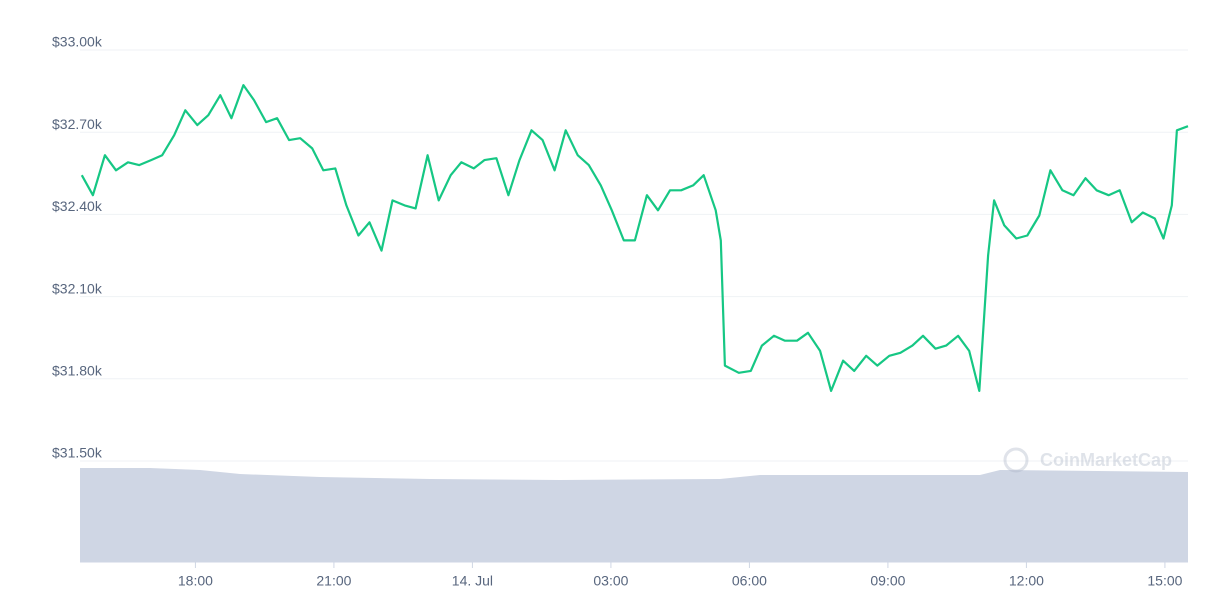 Image resolution: width=1214 pixels, height=614 pixels. What do you see at coordinates (333, 581) in the screenshot?
I see `x-tick-label: 21:00` at bounding box center [333, 581].